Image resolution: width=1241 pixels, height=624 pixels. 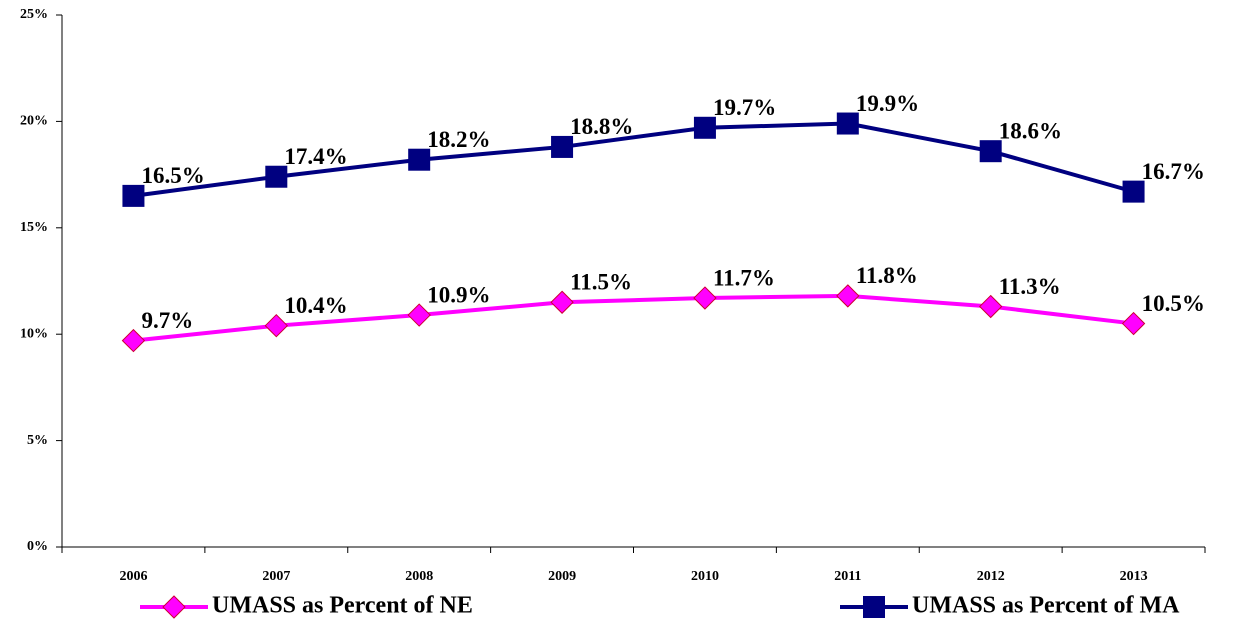 What do you see at coordinates (601, 126) in the screenshot?
I see `data-label: 18.8%` at bounding box center [601, 126].